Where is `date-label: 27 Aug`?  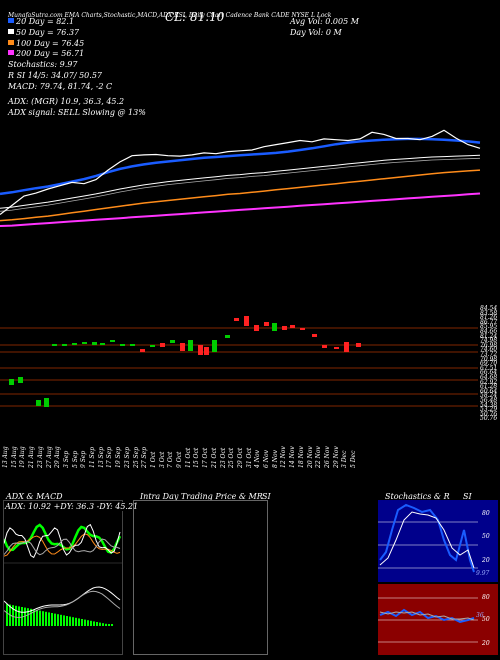 date-label: 27 Aug is located at coordinates (49, 457).